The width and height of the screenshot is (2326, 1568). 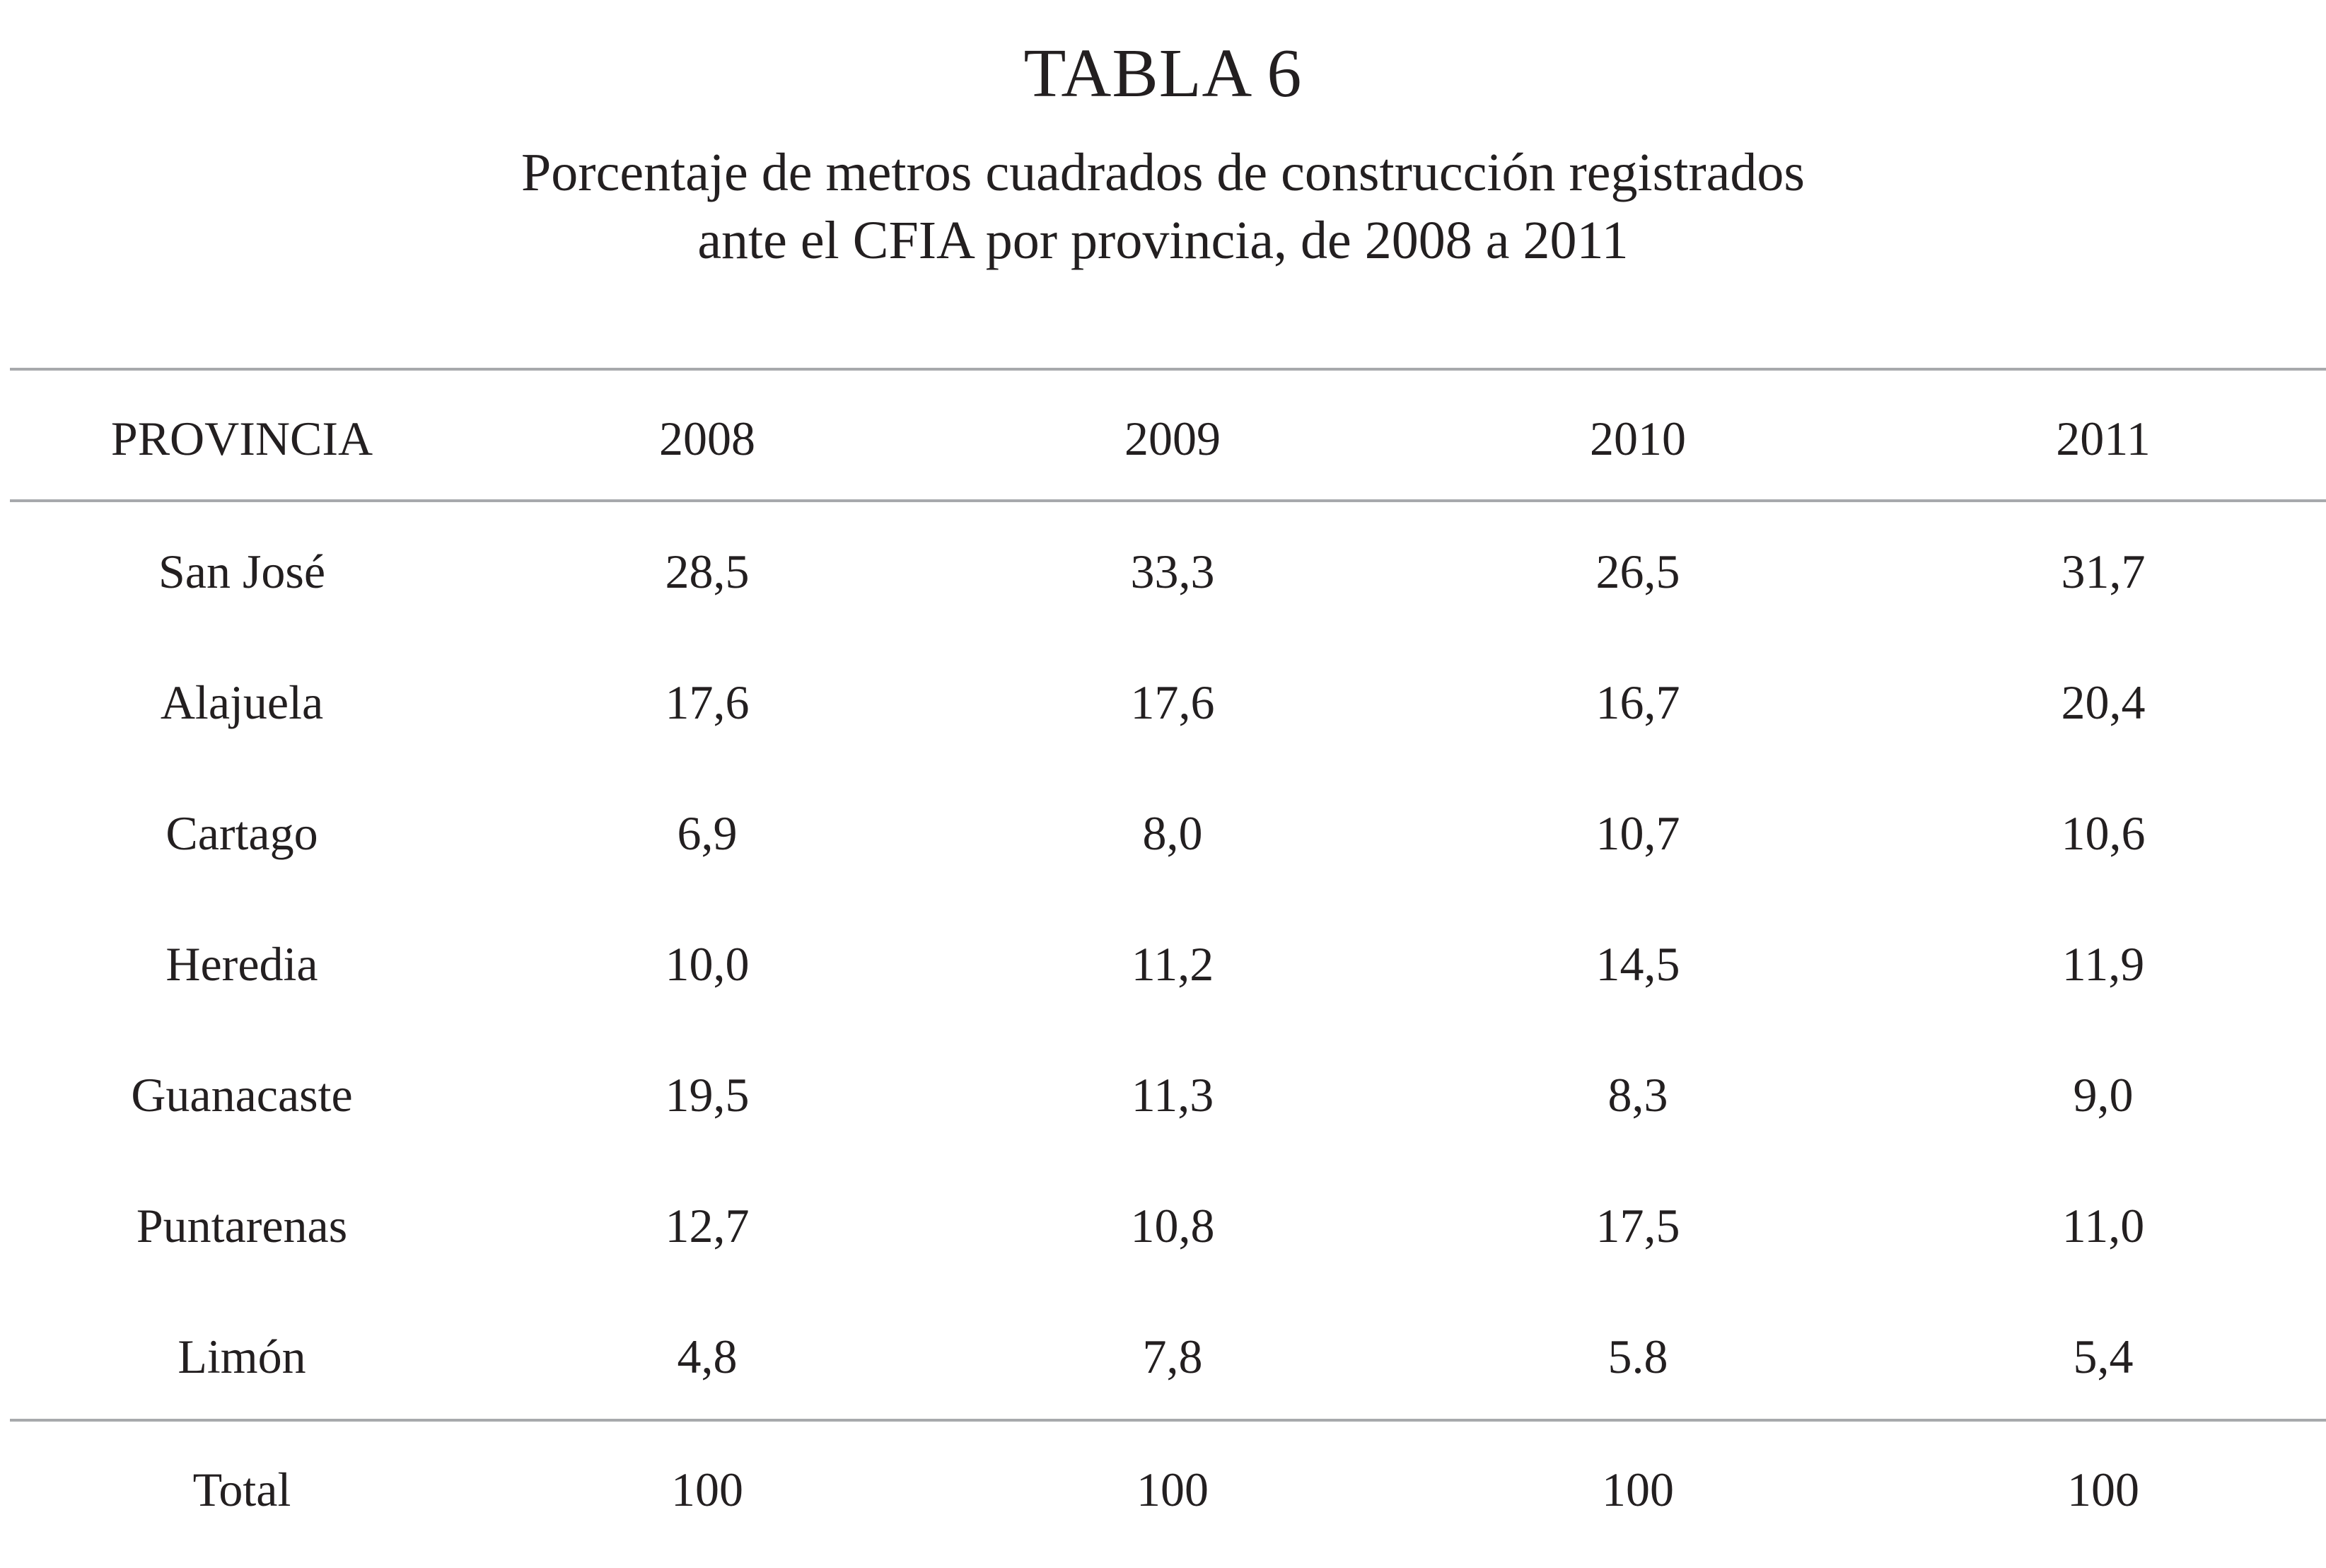 I want to click on value-2009: 17,6, so click(x=1172, y=702).